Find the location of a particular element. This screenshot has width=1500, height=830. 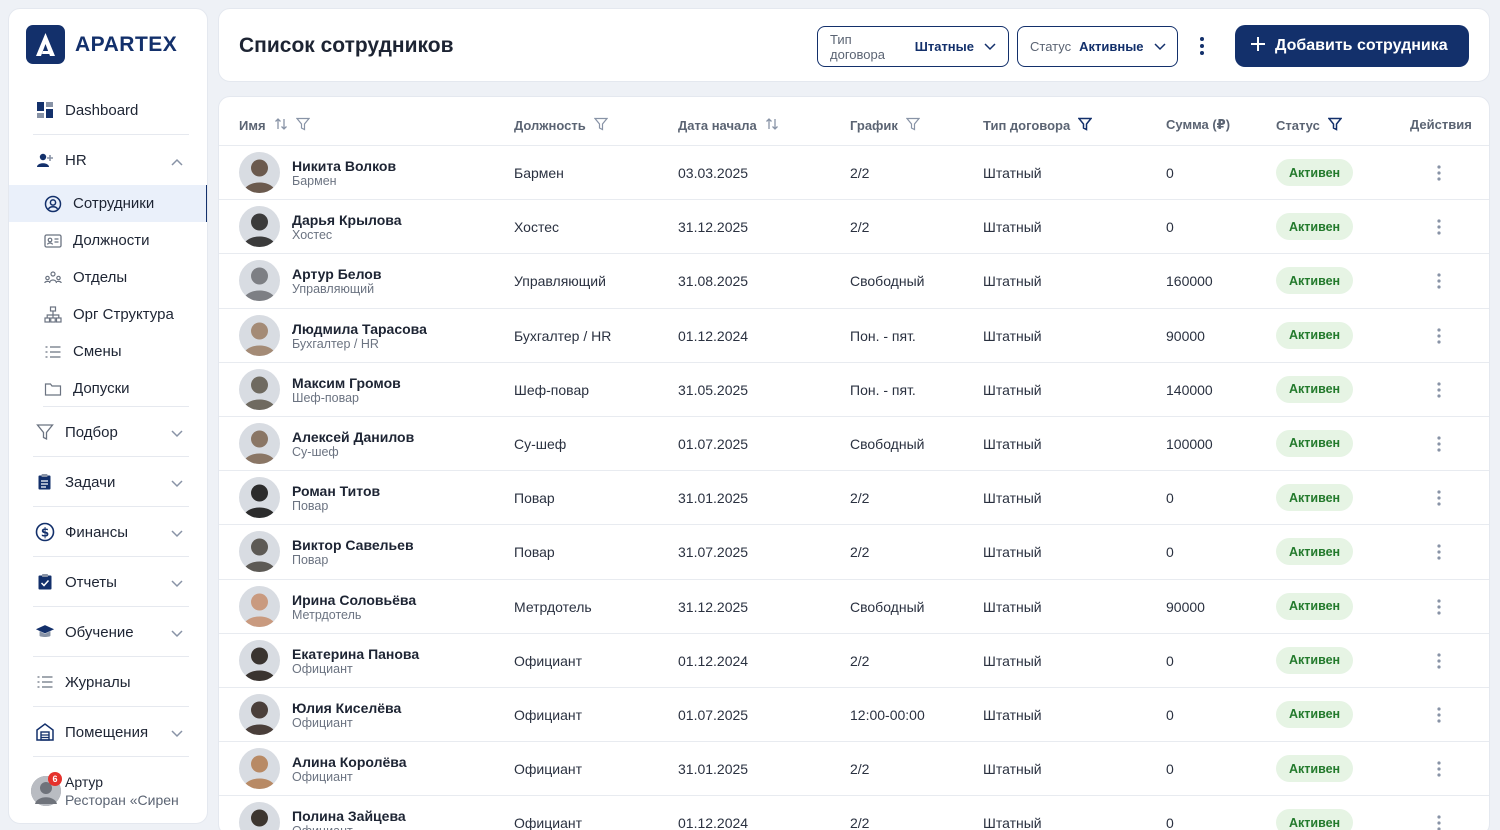

sidebar-item-positions: Должности is located at coordinates (108, 240).